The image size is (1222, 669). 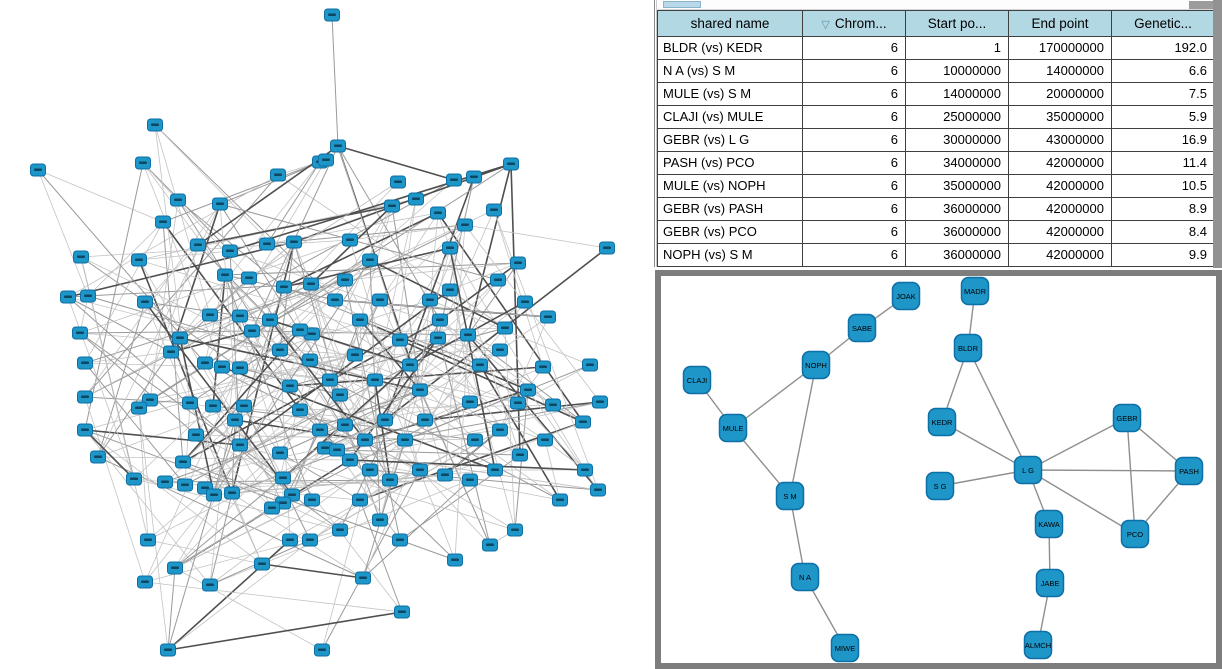 What do you see at coordinates (1131, 476) in the screenshot?
I see `network-edge-GEBR-PCO` at bounding box center [1131, 476].